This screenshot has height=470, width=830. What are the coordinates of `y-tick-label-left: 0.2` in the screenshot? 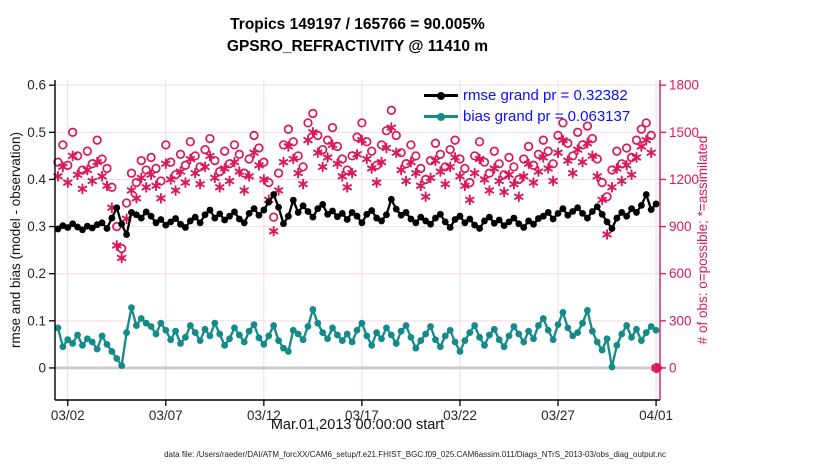 It's located at (36, 273).